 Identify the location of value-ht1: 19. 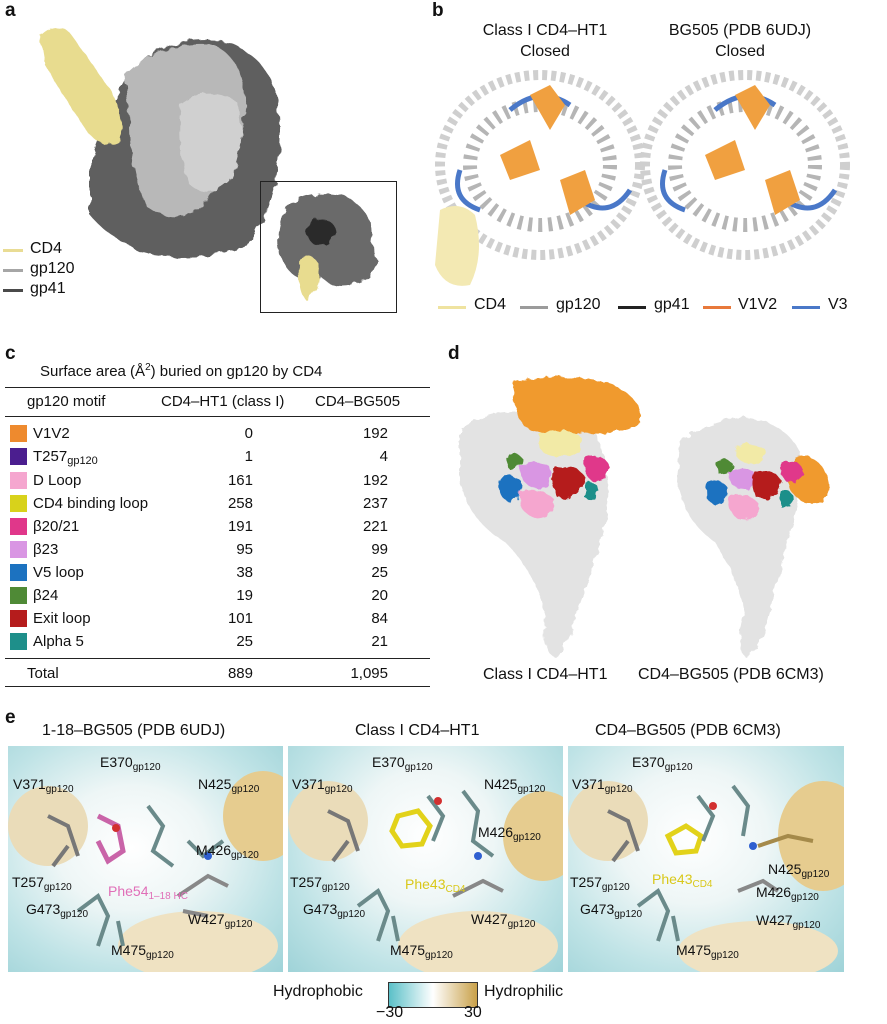
(244, 595).